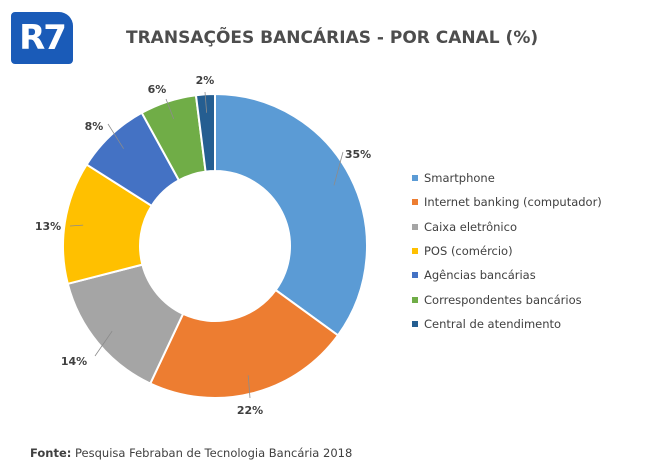 This screenshot has height=474, width=659. What do you see at coordinates (205, 132) in the screenshot?
I see `slice-central-de-atendimento` at bounding box center [205, 132].